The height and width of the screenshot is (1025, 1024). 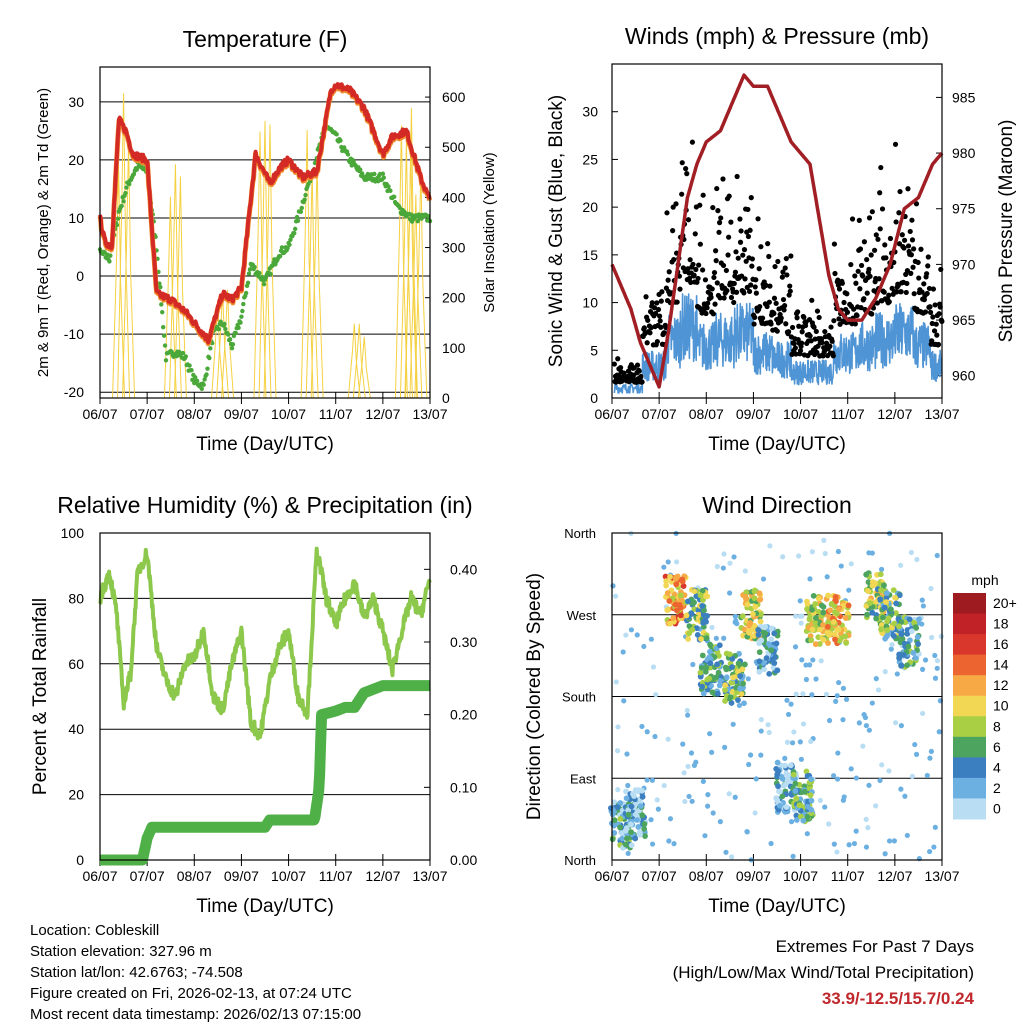 What do you see at coordinates (76, 160) in the screenshot?
I see `y-tick-label: 20` at bounding box center [76, 160].